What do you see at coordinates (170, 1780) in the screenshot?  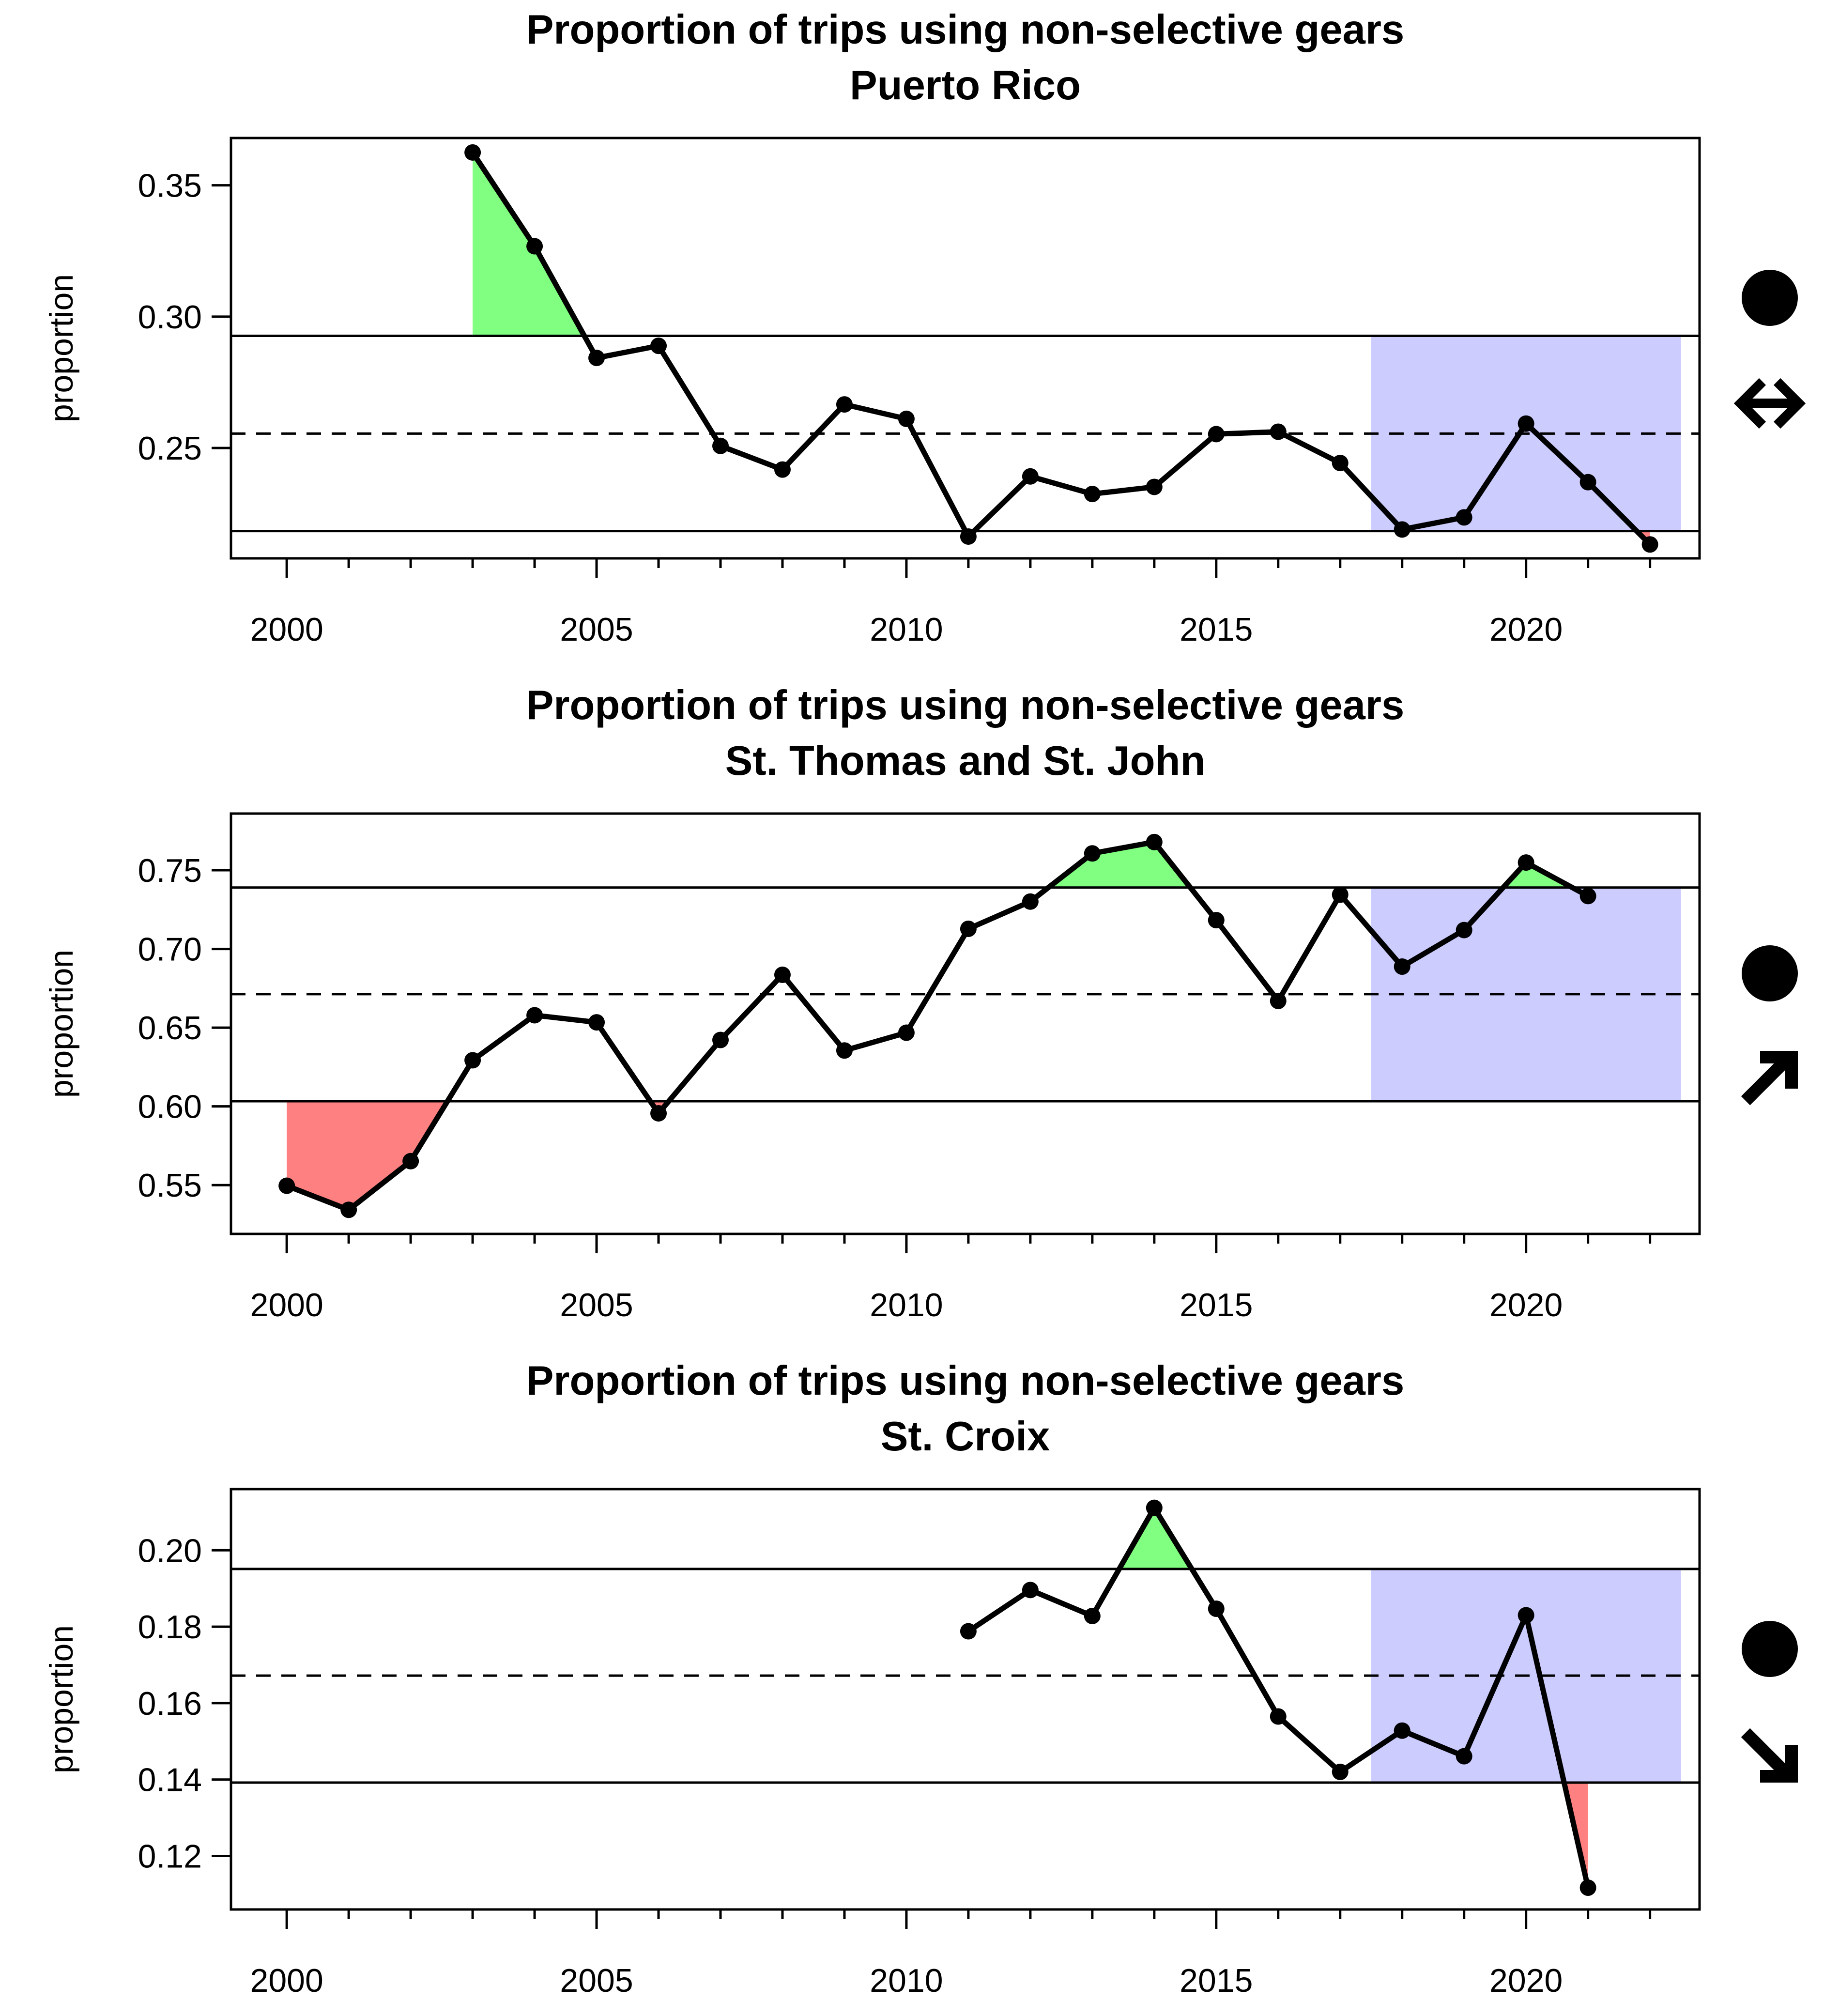 I see `y-tick-label: 0.14` at bounding box center [170, 1780].